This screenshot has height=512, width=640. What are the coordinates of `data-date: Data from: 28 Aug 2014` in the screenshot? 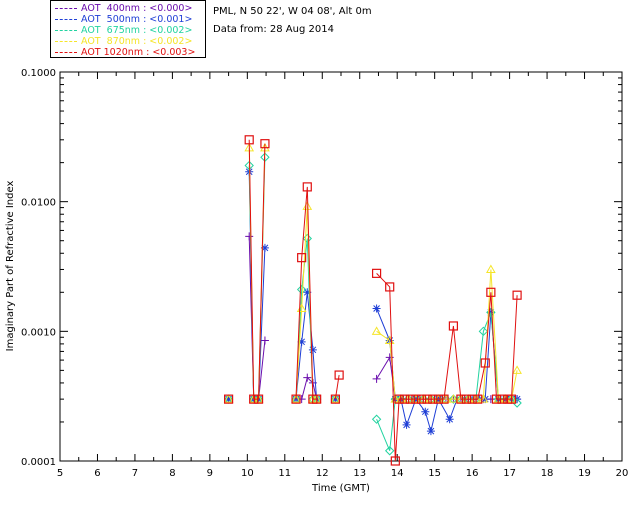 It's located at (273, 29).